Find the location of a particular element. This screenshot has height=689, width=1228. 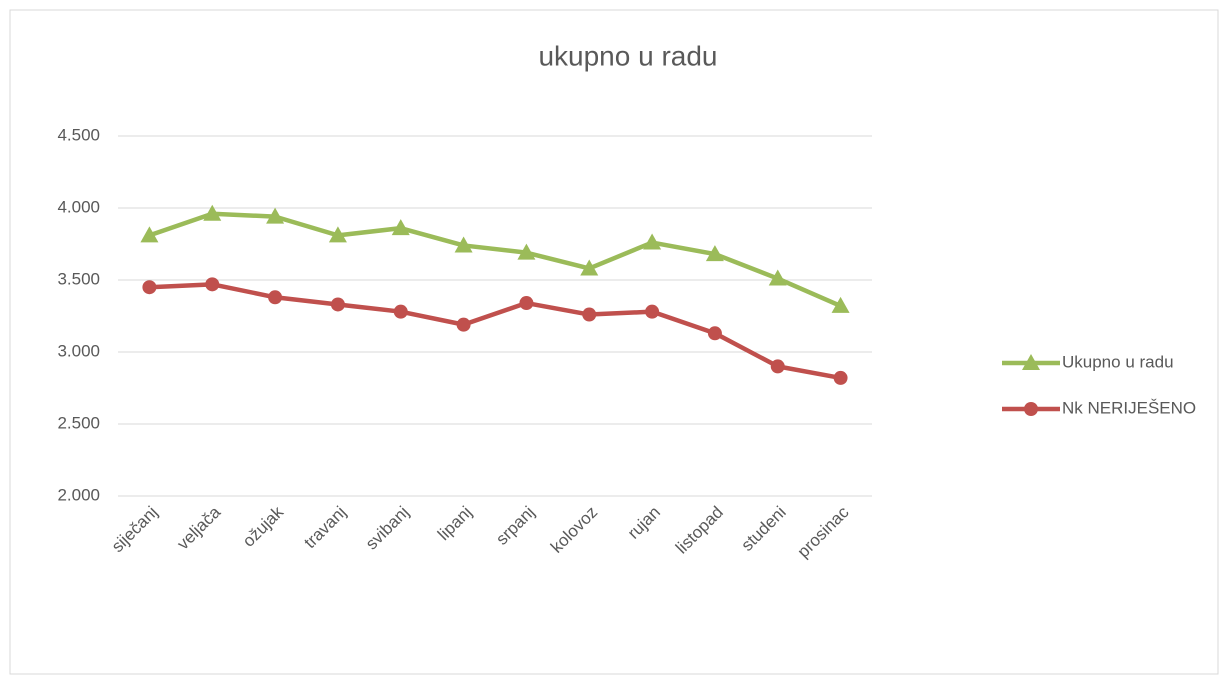

y-tick-label: 3.000 is located at coordinates (78, 350).